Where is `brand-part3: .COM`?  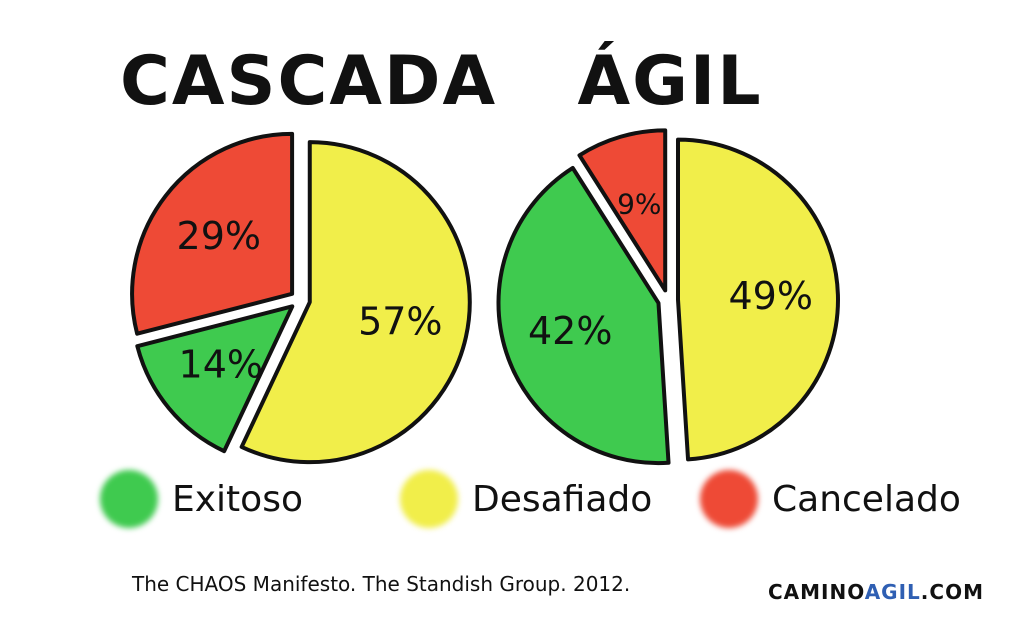
brand-part3: .COM is located at coordinates (952, 592).